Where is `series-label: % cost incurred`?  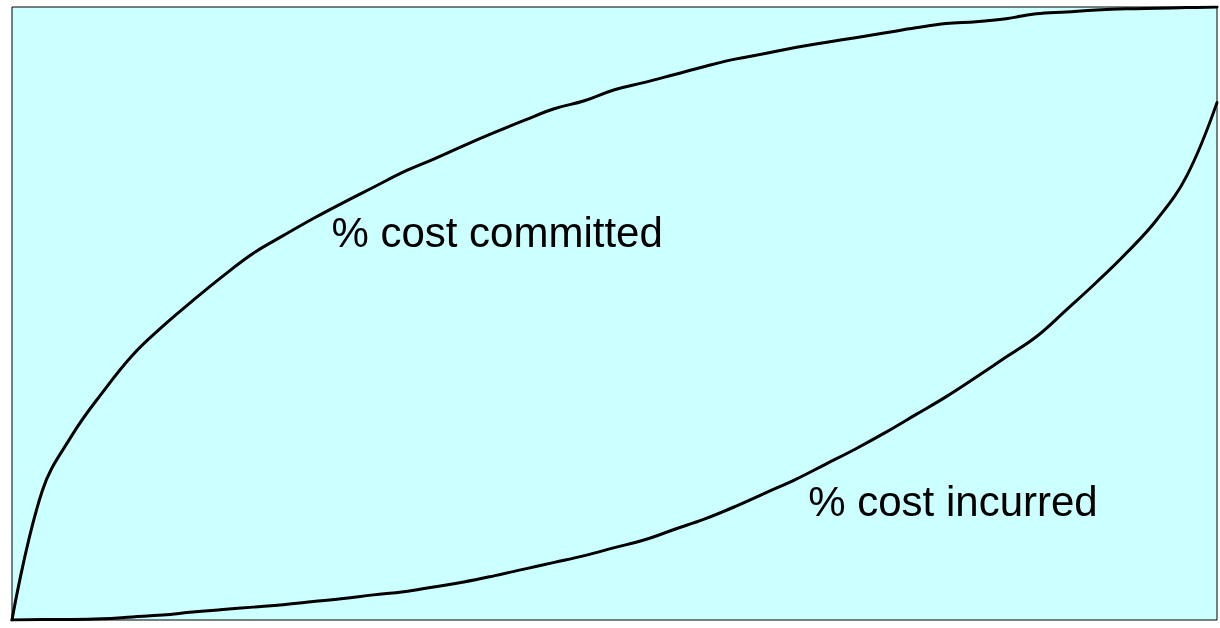 series-label: % cost incurred is located at coordinates (953, 502).